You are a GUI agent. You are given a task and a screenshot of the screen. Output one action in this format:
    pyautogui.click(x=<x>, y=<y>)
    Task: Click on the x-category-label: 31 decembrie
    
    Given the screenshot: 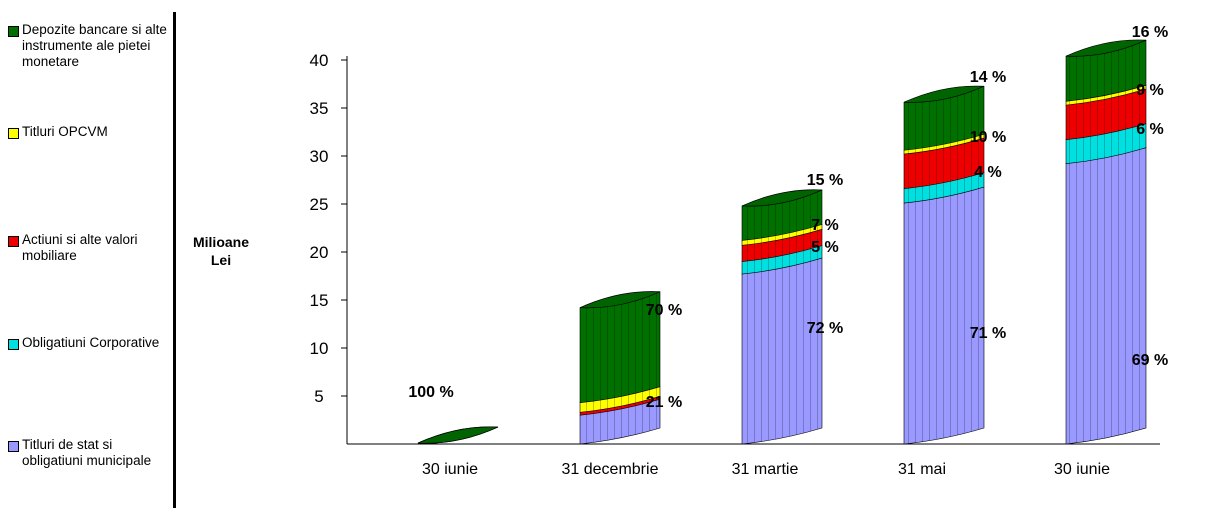 What is the action you would take?
    pyautogui.click(x=610, y=469)
    